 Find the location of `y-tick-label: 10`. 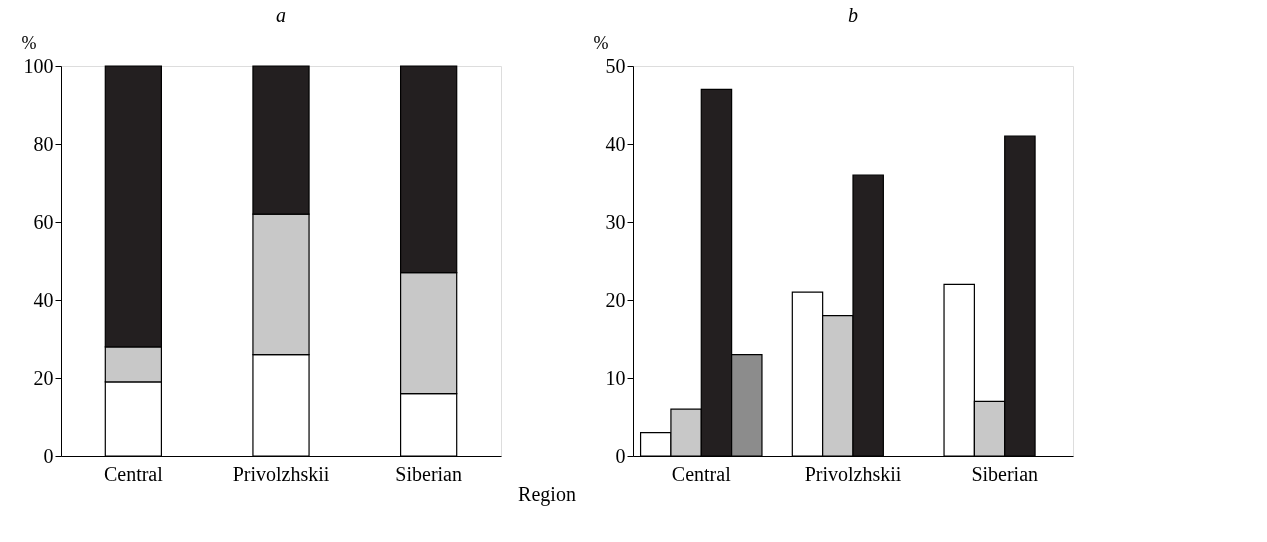

y-tick-label: 10 is located at coordinates (615, 377).